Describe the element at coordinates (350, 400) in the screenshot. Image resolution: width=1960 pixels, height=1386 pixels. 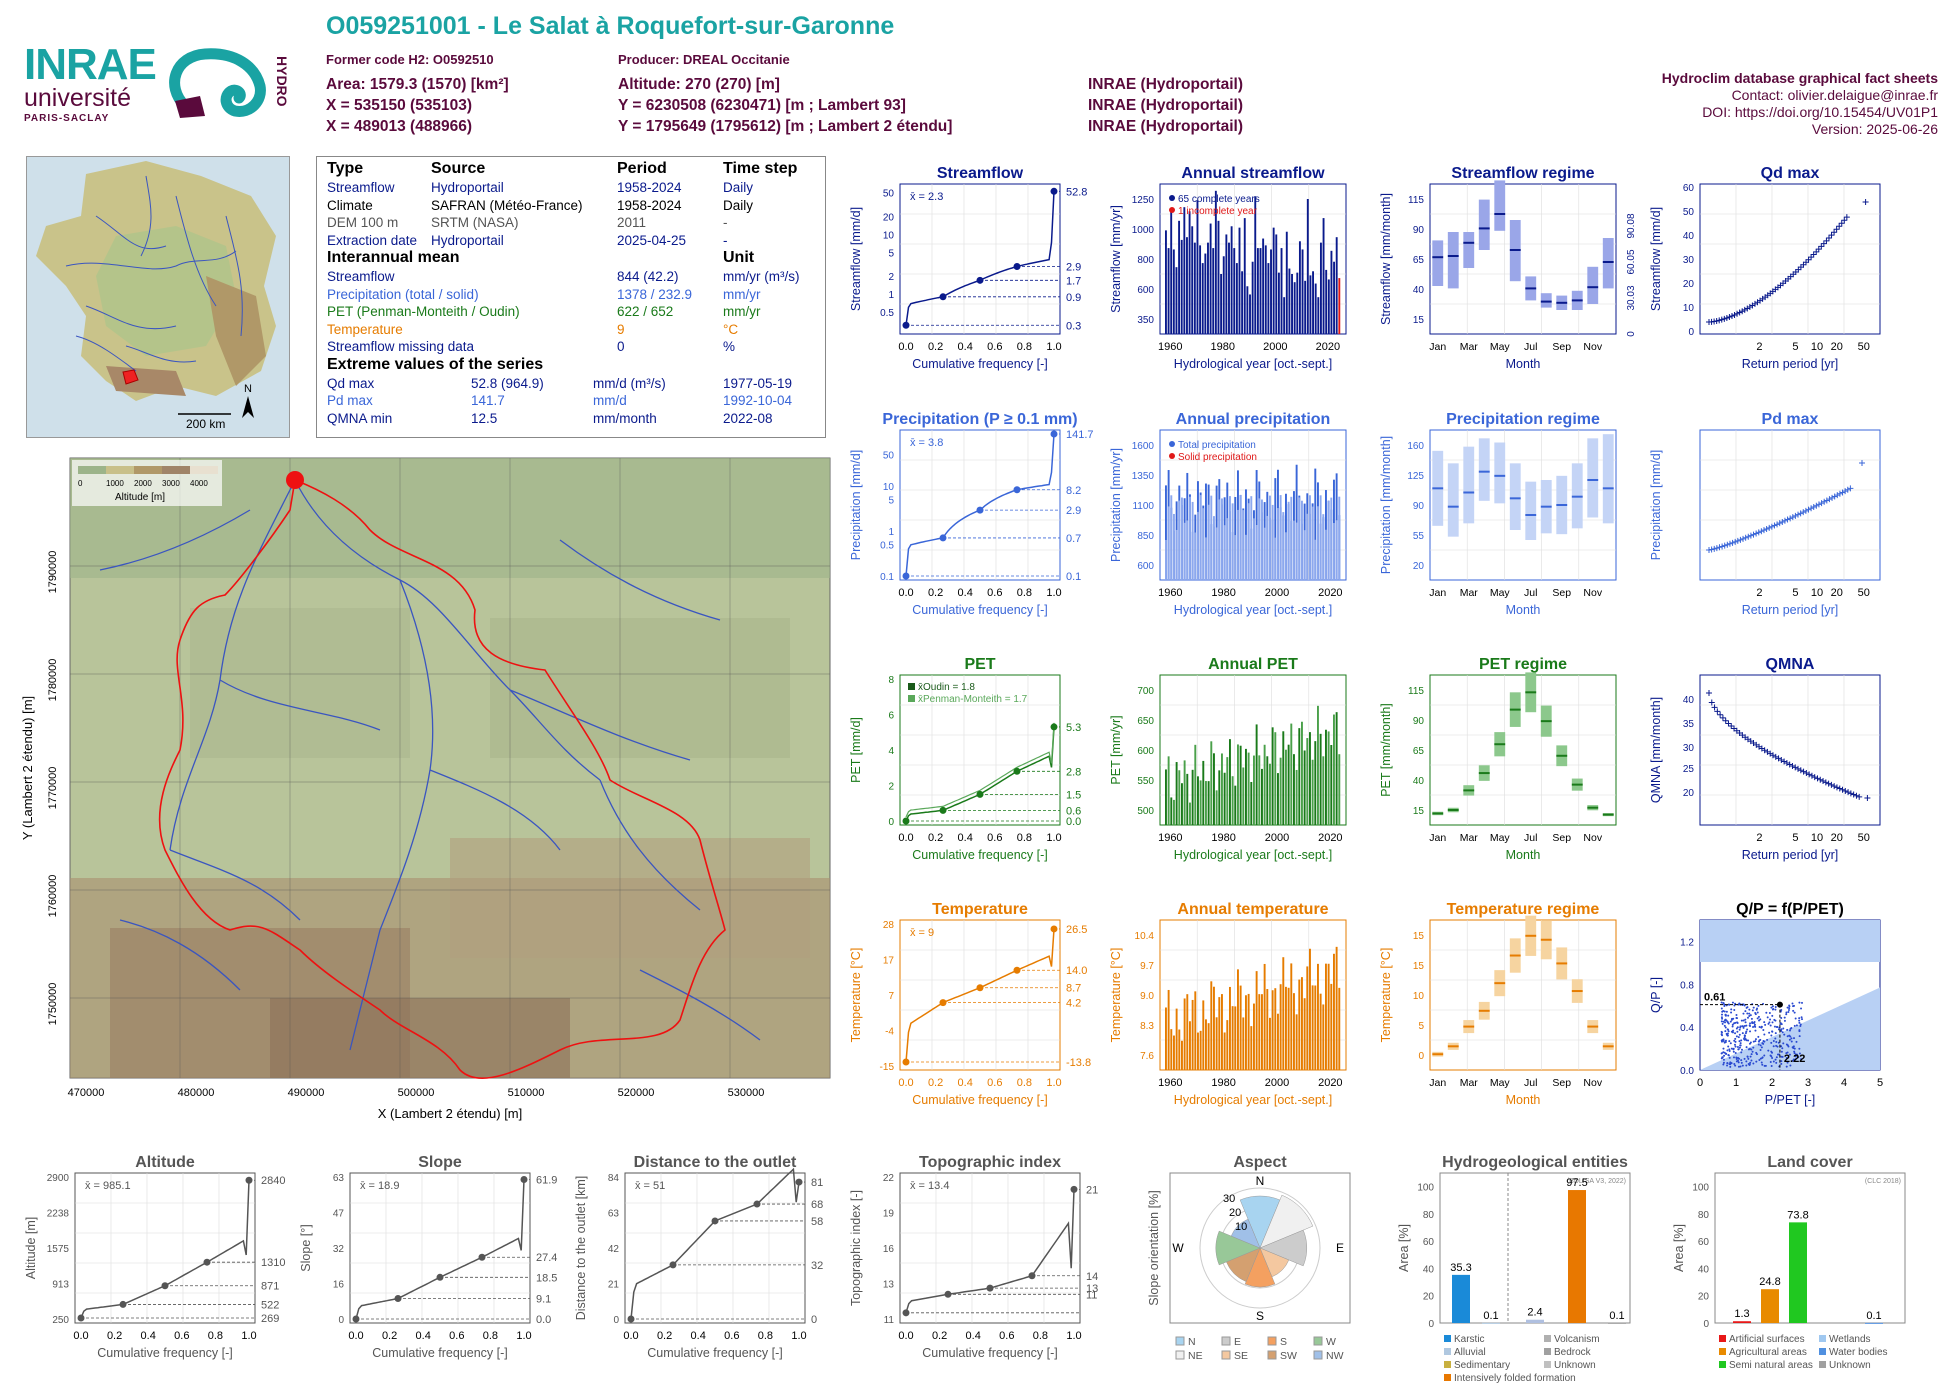
I see `extreme-row-cell: Pd max` at that location.